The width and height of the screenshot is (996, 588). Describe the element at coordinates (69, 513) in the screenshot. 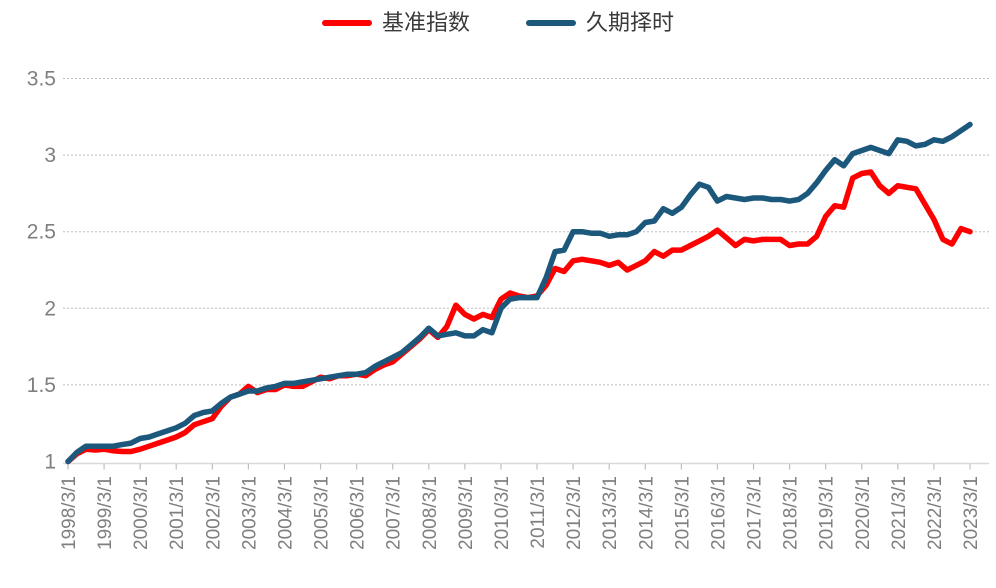

I see `x-tick-label: 1998/3/1` at that location.